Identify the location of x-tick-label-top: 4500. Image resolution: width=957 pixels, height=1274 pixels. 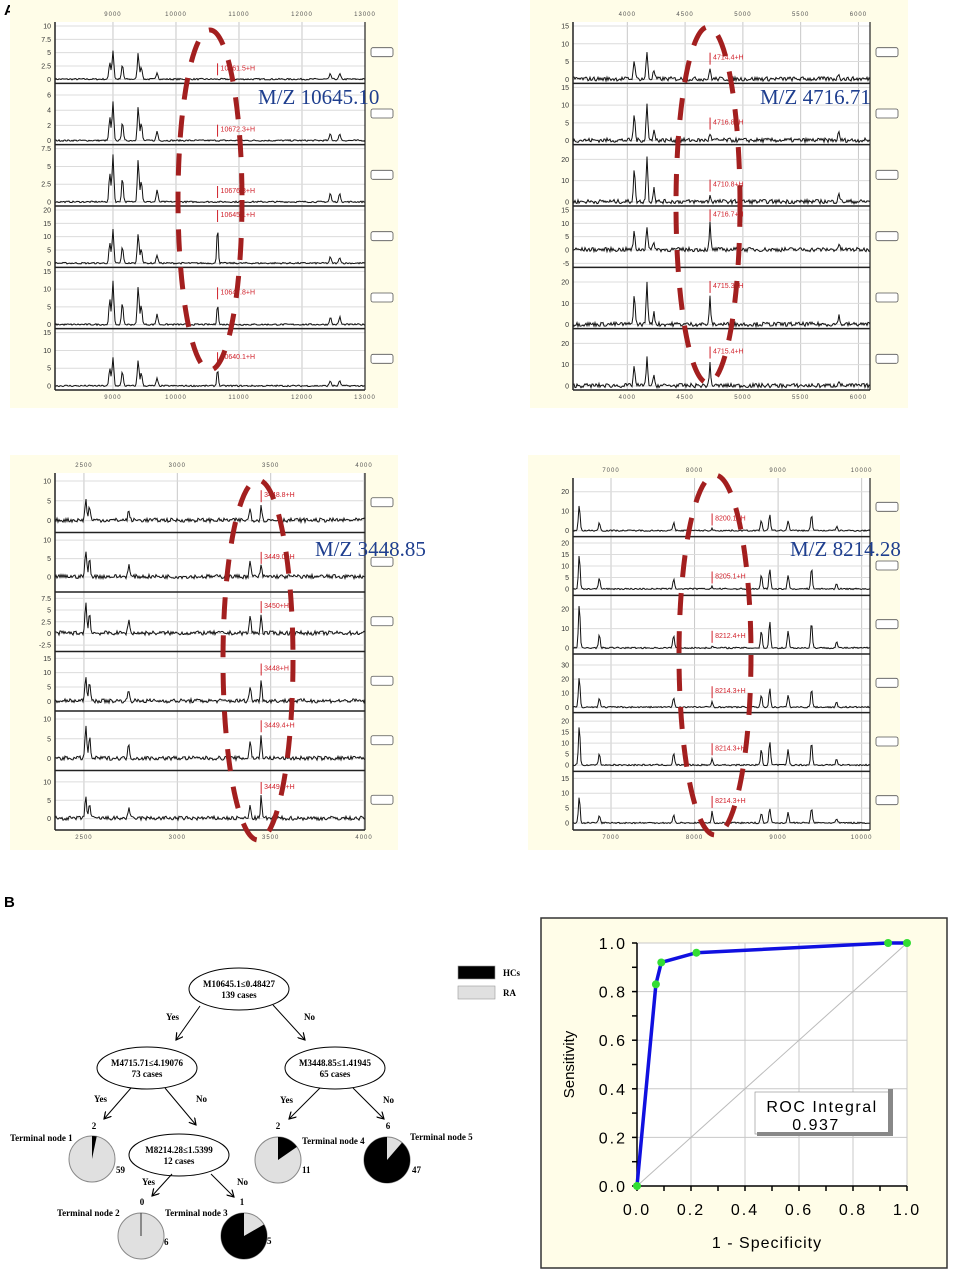
(684, 15).